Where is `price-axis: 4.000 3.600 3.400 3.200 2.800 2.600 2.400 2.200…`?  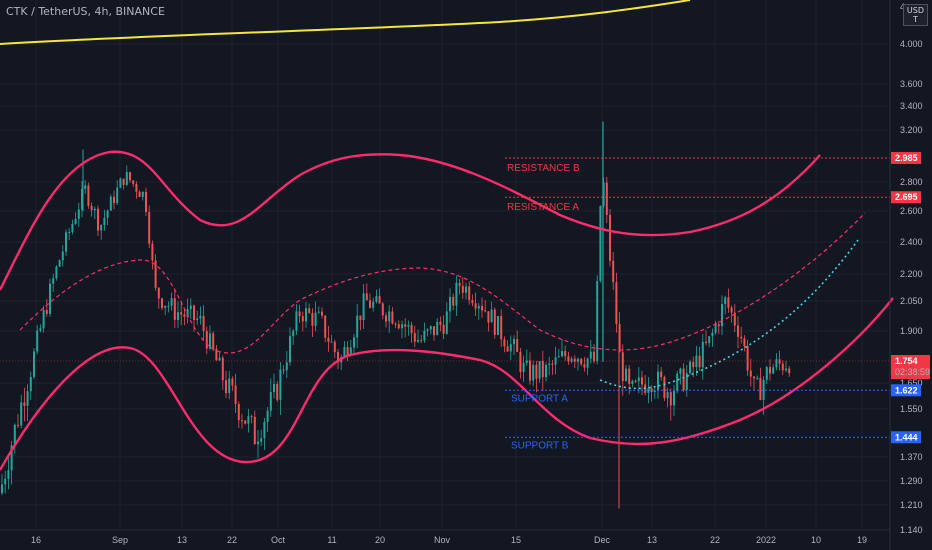
price-axis: 4.000 3.600 3.400 3.200 2.800 2.600 2.400 2.200… is located at coordinates (911, 268).